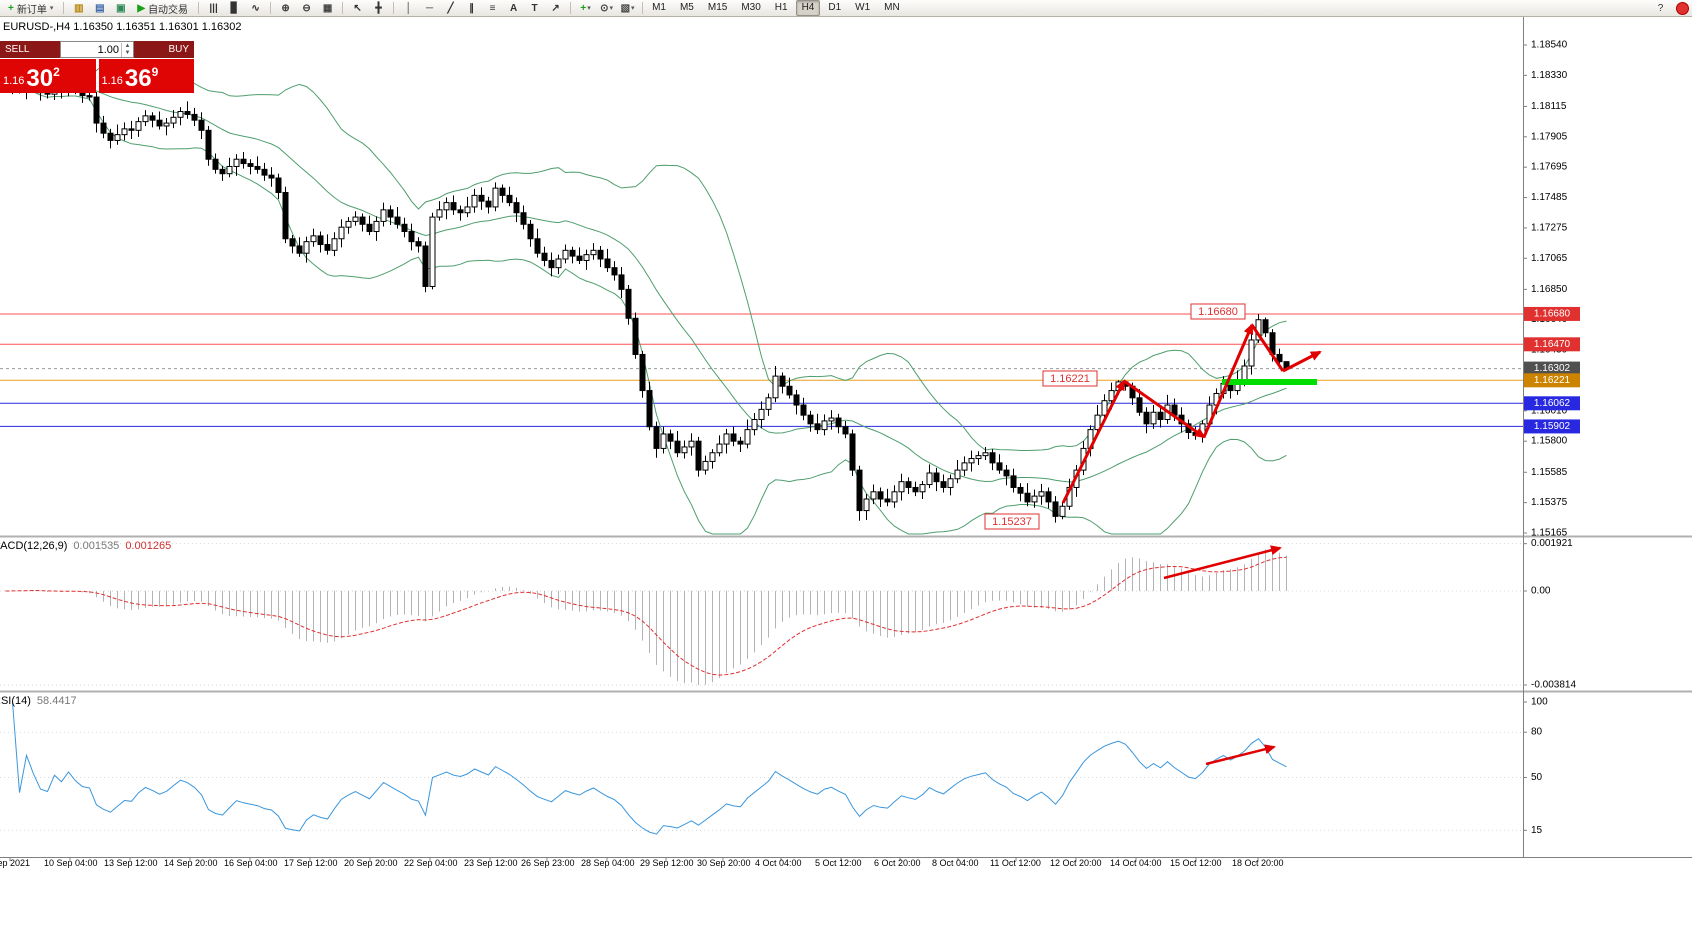  What do you see at coordinates (686, 7) in the screenshot?
I see `timeframe-m5: M5` at bounding box center [686, 7].